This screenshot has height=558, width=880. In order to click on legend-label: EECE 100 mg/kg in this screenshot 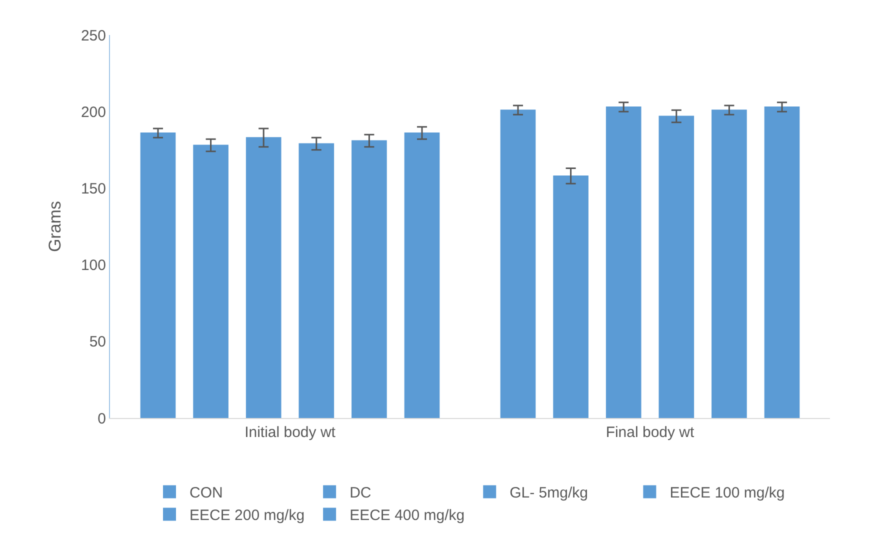, I will do `click(727, 493)`.